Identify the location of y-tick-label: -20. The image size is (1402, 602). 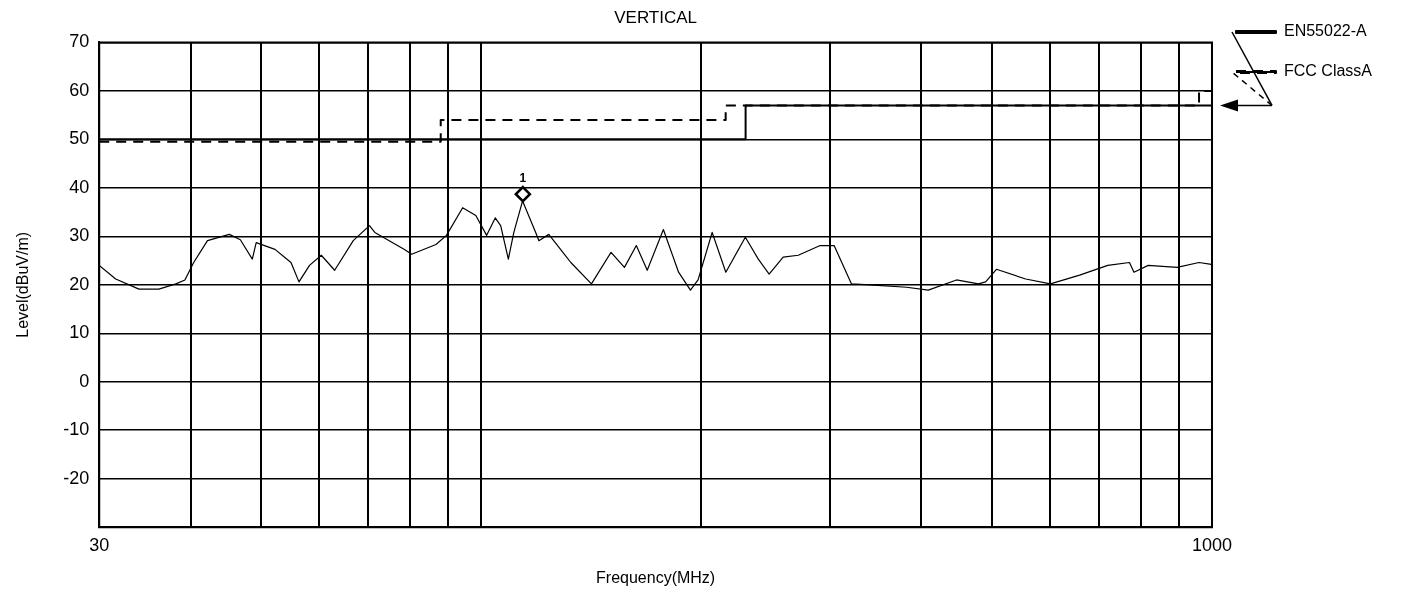
(76, 477).